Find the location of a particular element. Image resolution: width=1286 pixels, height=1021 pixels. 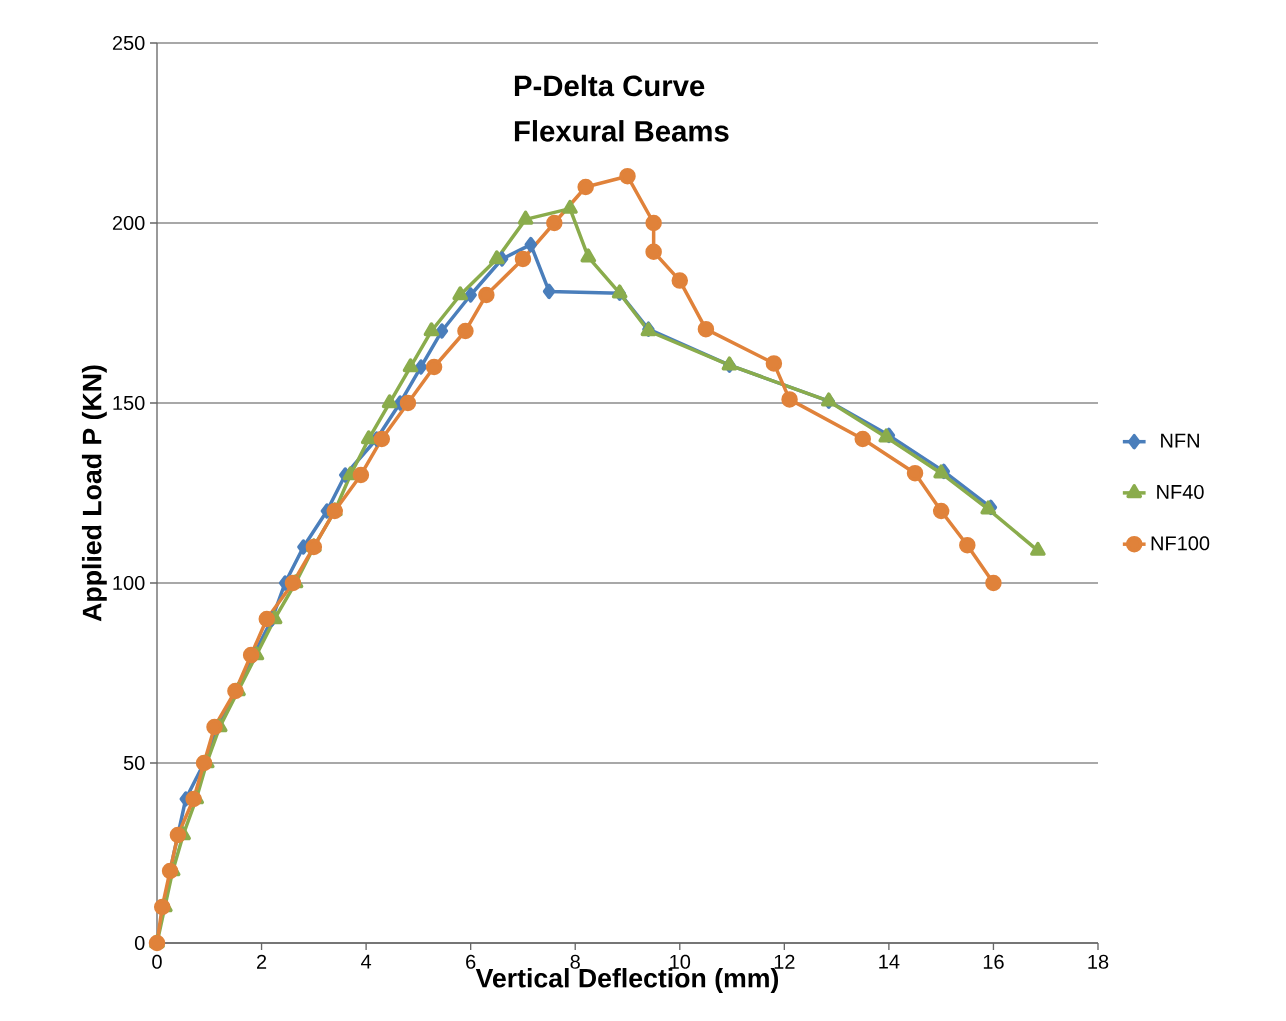

x-tick-label: 8 is located at coordinates (575, 961).